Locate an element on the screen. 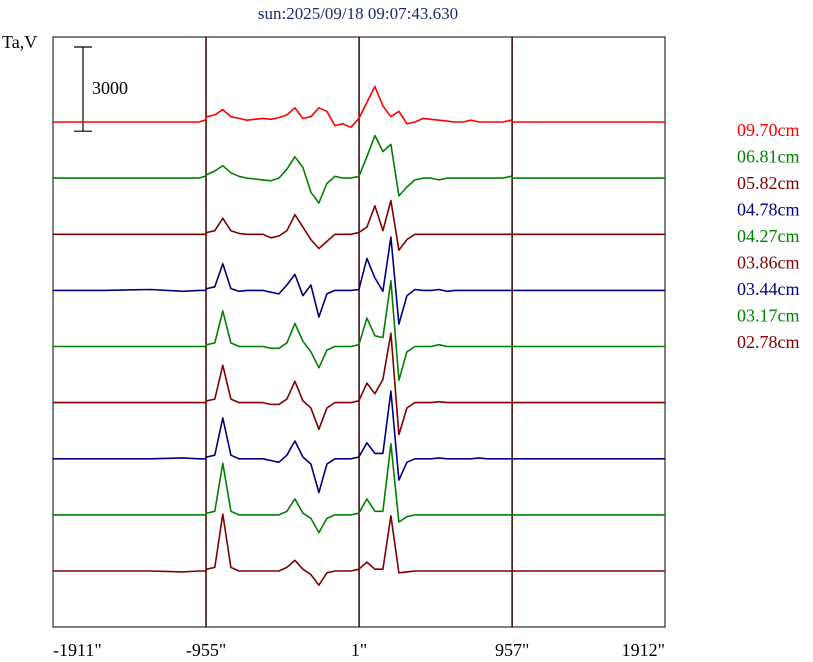 Image resolution: width=813 pixels, height=662 pixels. scale-bar-label: 3000 is located at coordinates (110, 88).